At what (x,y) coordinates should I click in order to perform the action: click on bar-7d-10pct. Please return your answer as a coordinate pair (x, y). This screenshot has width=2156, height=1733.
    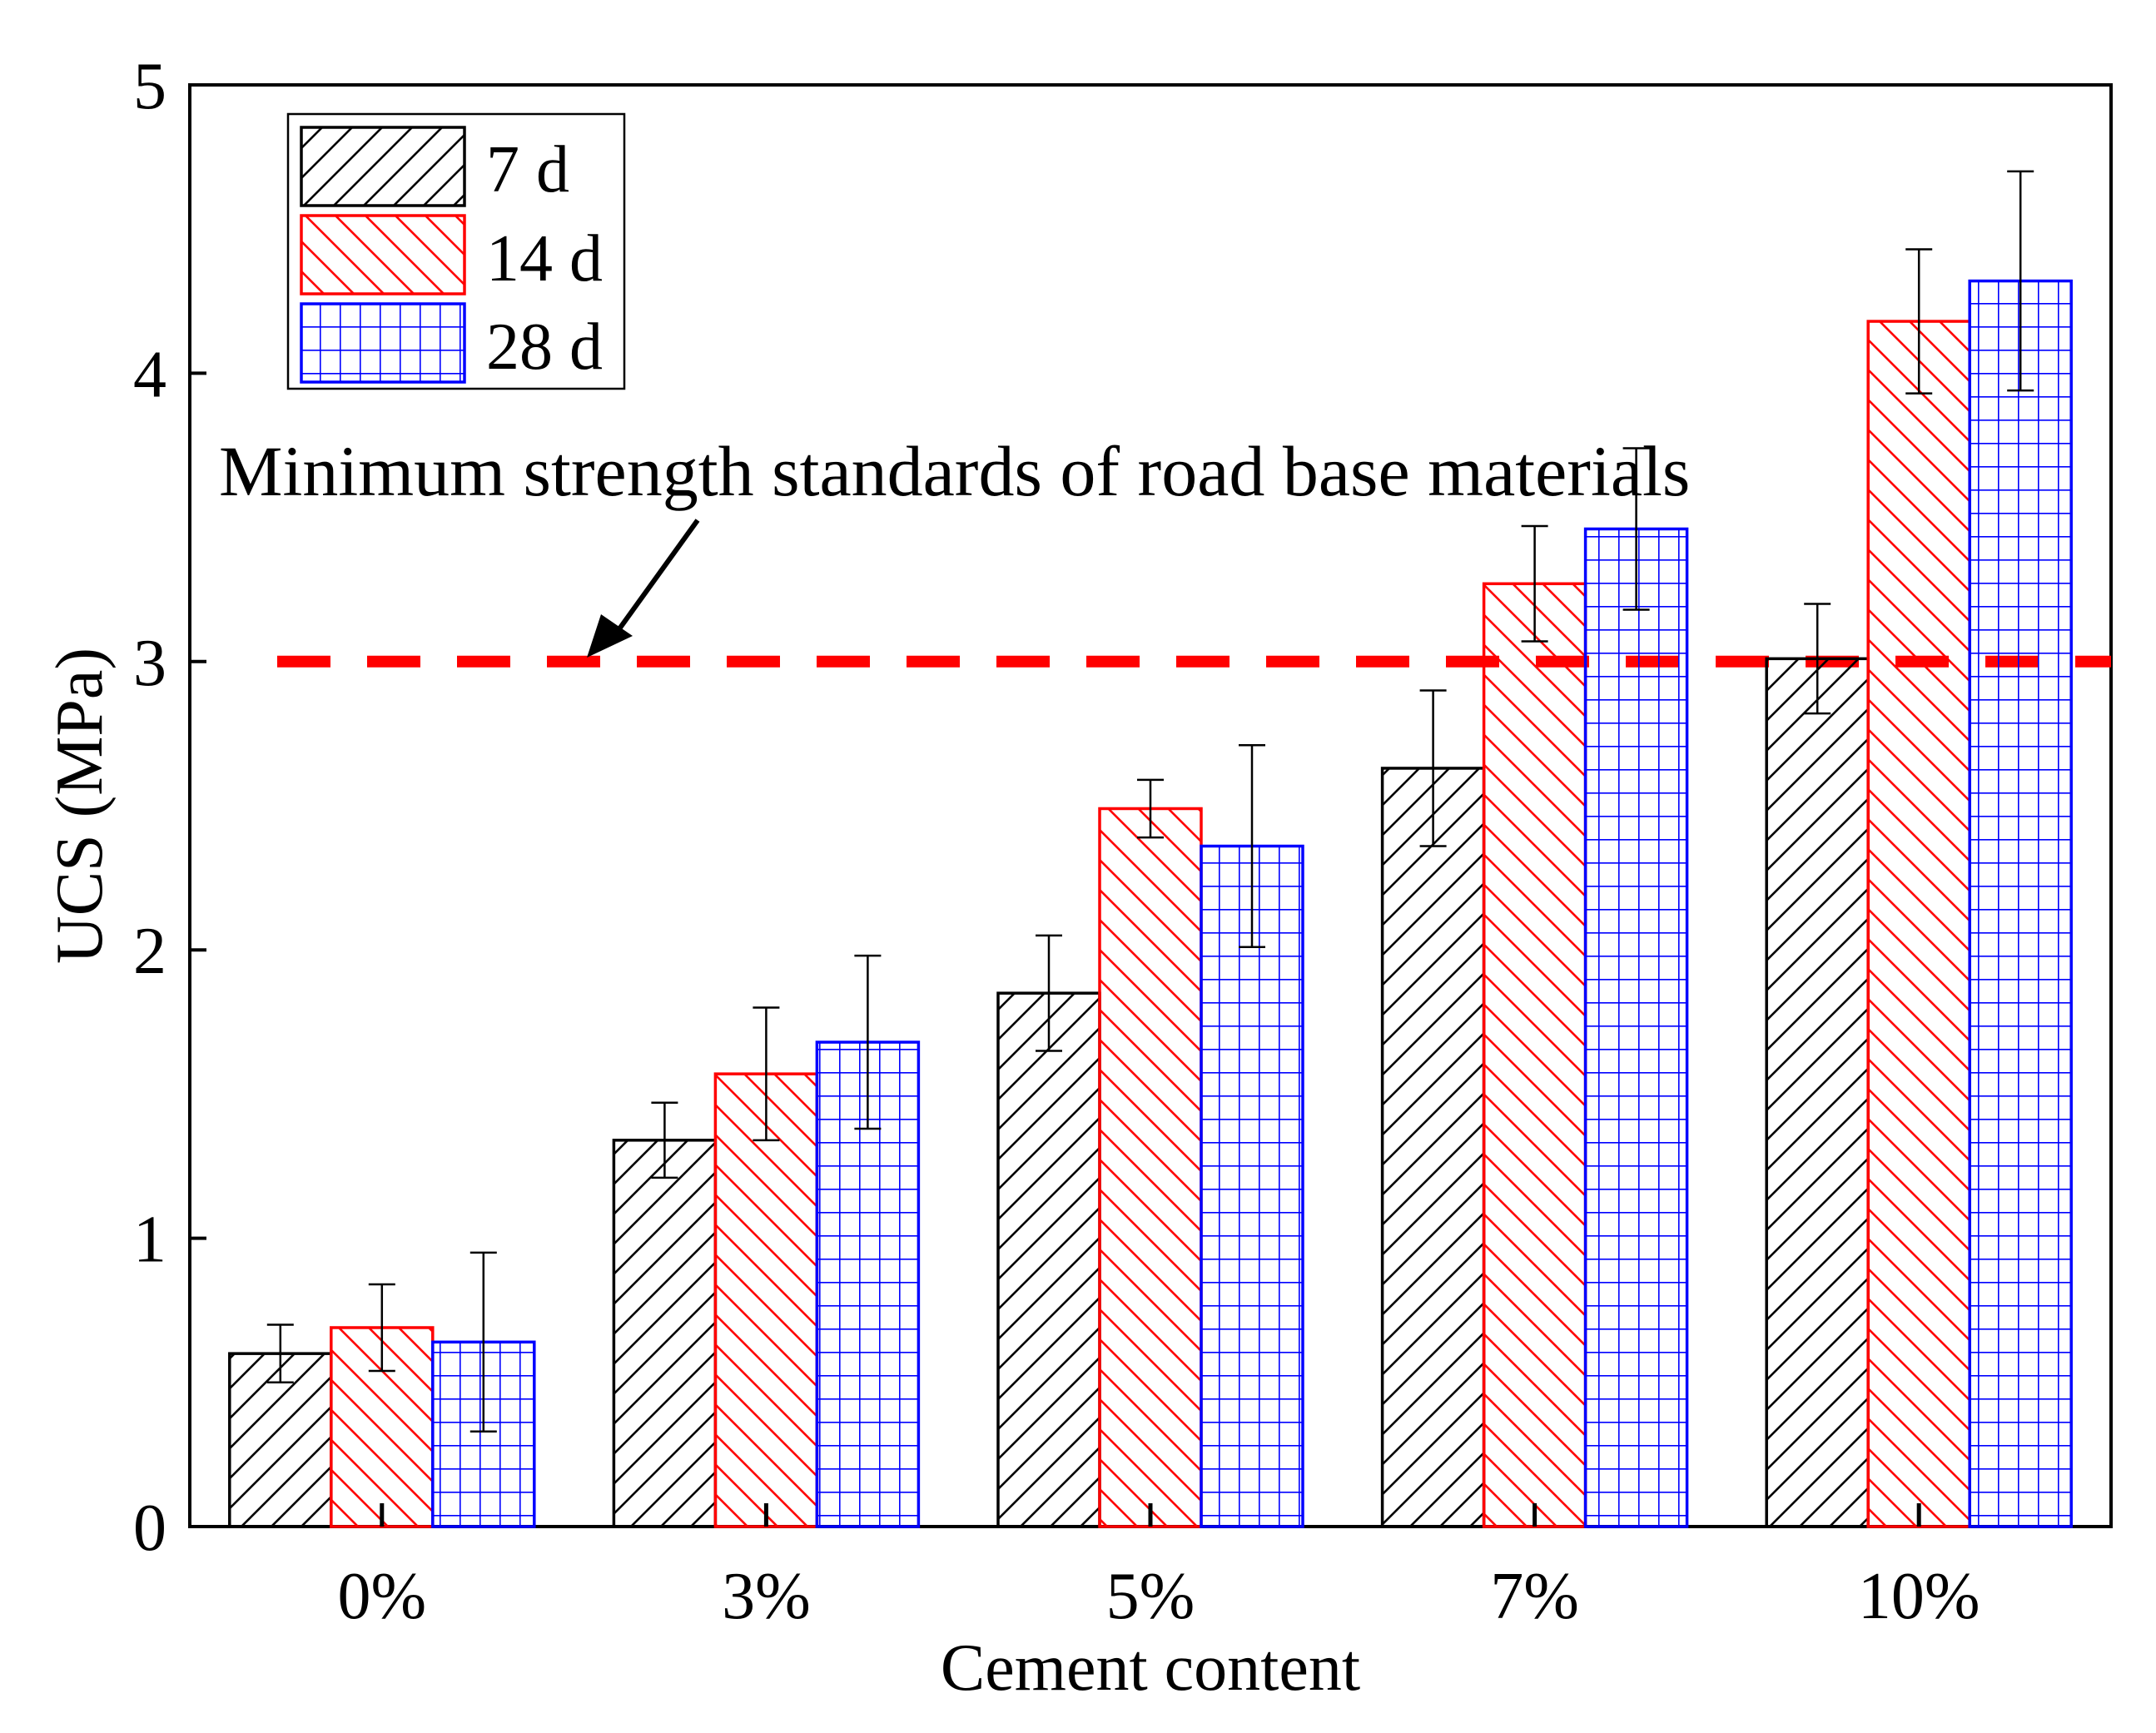
    Looking at the image, I should click on (1817, 1092).